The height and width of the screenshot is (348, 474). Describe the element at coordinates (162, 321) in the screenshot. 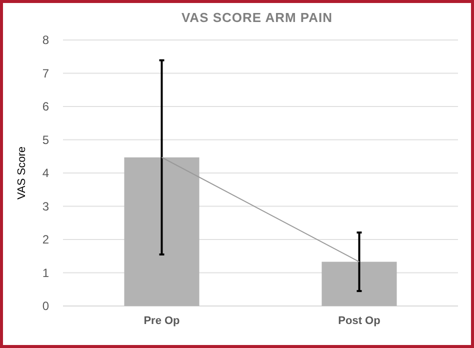

I see `x-tick-label: Pre Op` at that location.